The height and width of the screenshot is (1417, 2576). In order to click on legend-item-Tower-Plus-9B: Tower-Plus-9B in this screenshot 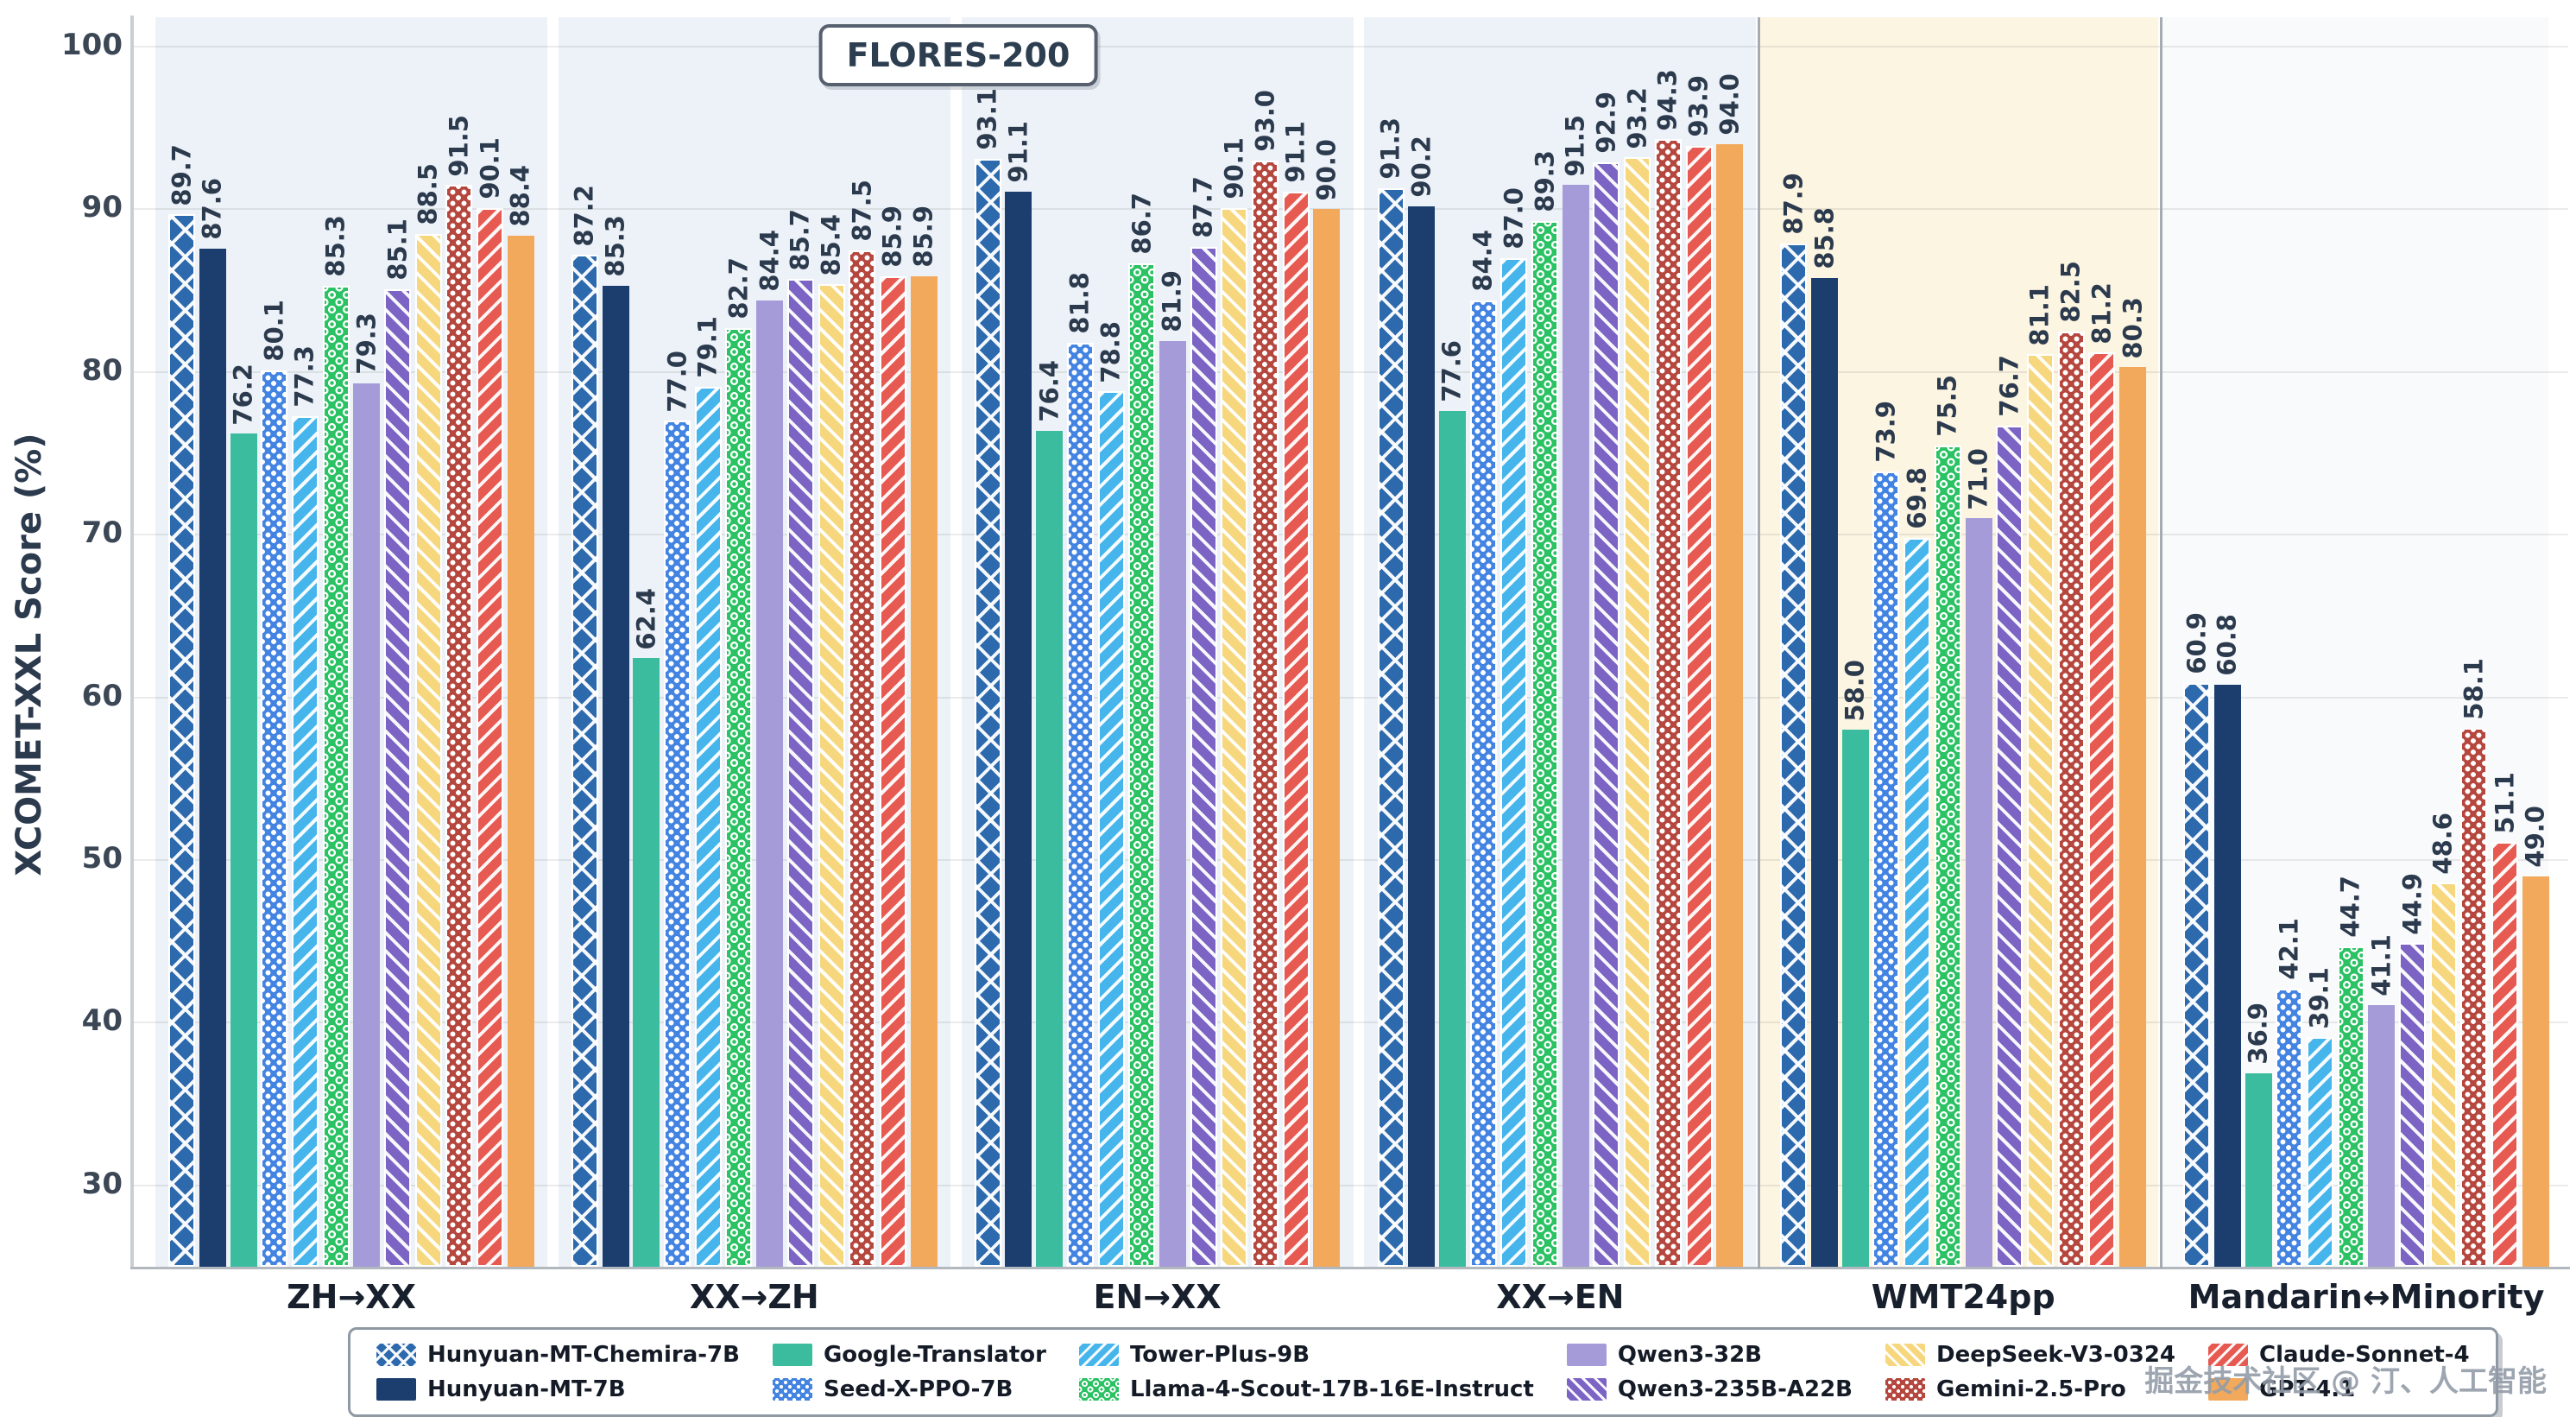, I will do `click(1306, 1355)`.